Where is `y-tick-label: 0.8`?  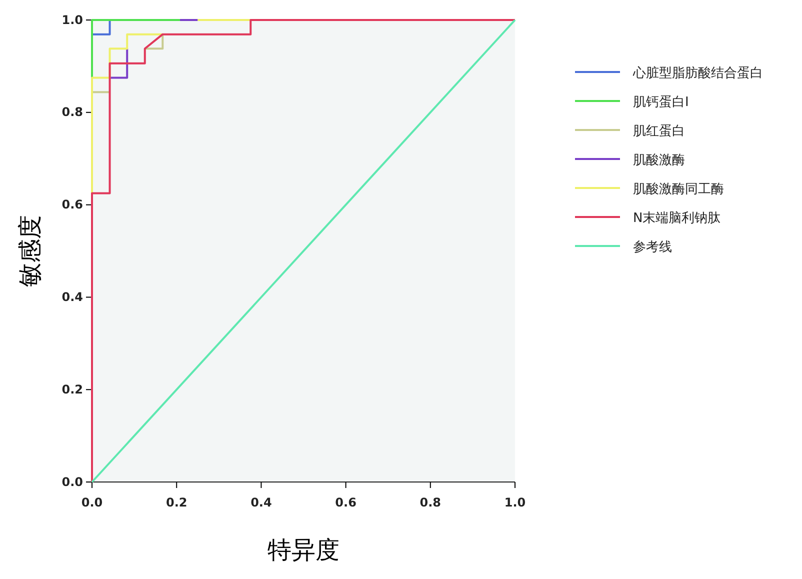 y-tick-label: 0.8 is located at coordinates (72, 112).